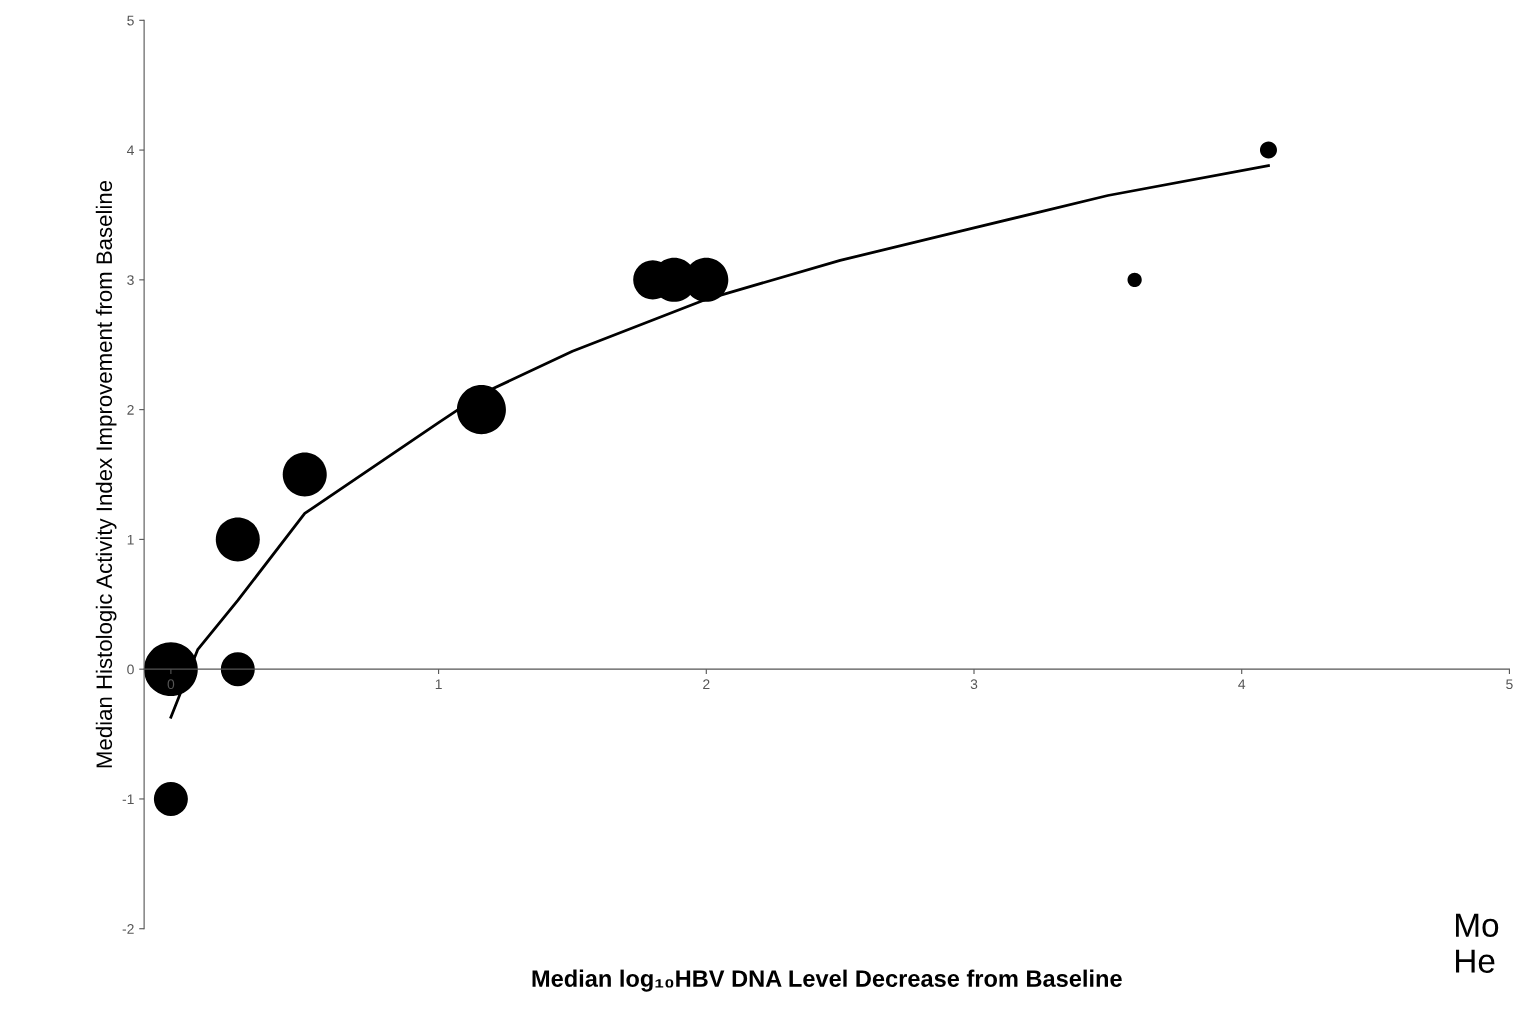 The width and height of the screenshot is (1517, 1015). Describe the element at coordinates (128, 799) in the screenshot. I see `y-tick-label: -1` at that location.